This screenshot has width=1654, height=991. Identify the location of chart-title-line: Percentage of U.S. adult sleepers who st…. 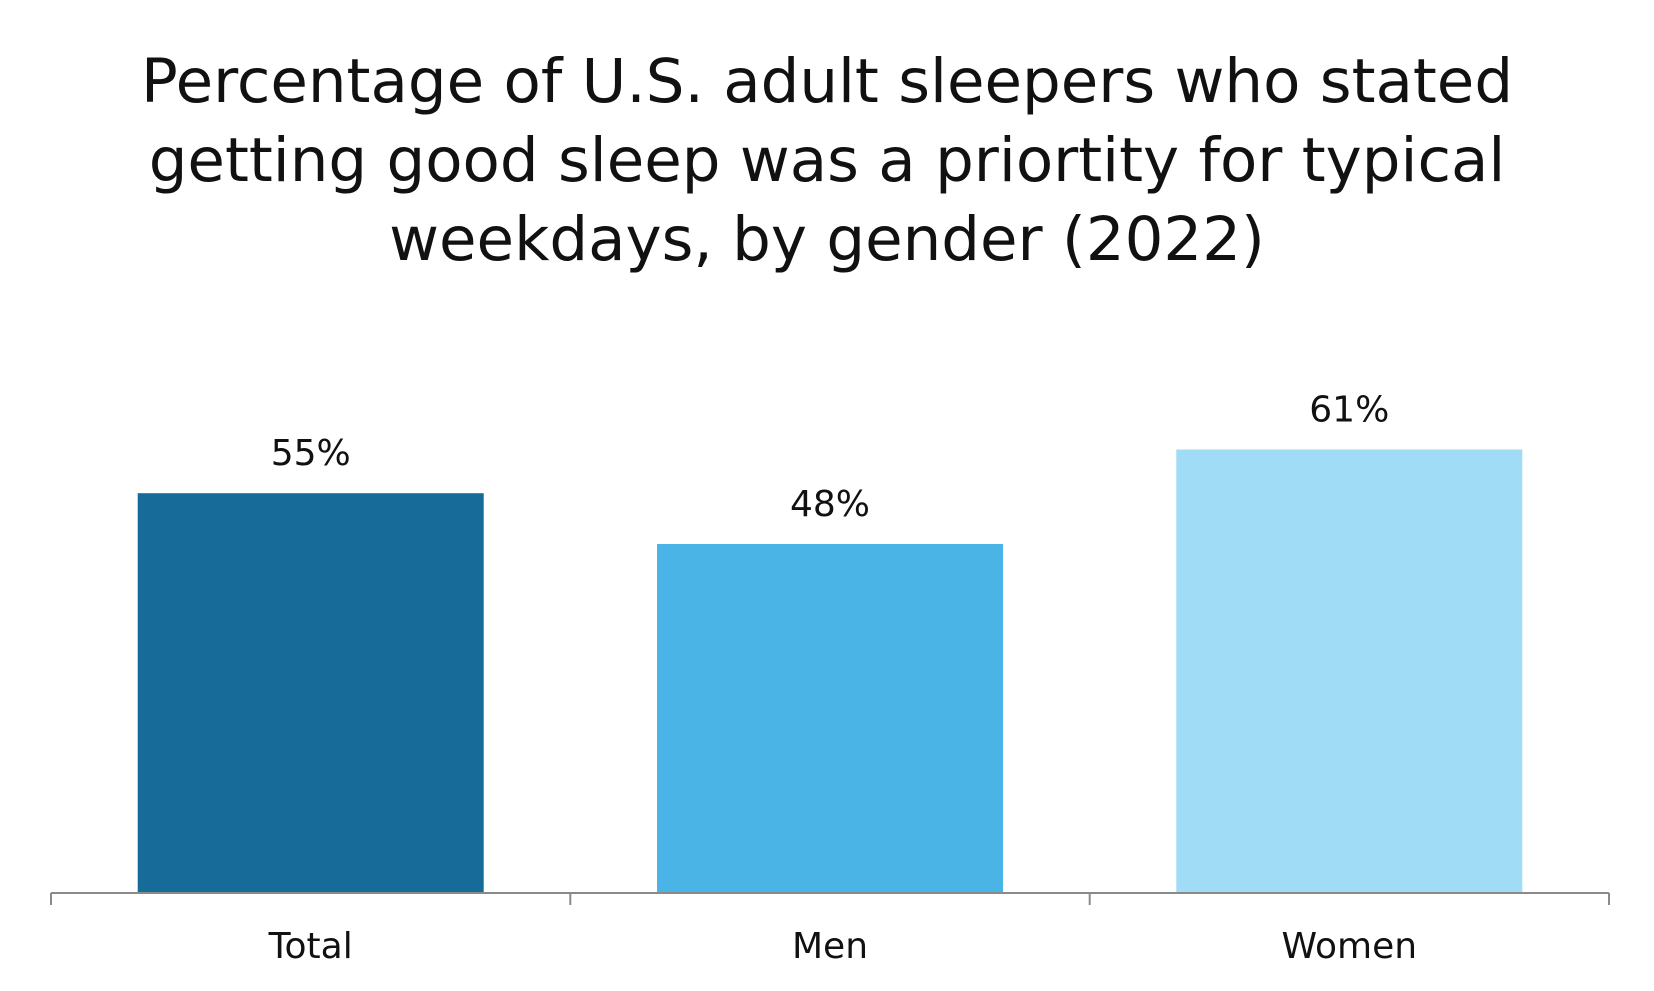
(827, 81).